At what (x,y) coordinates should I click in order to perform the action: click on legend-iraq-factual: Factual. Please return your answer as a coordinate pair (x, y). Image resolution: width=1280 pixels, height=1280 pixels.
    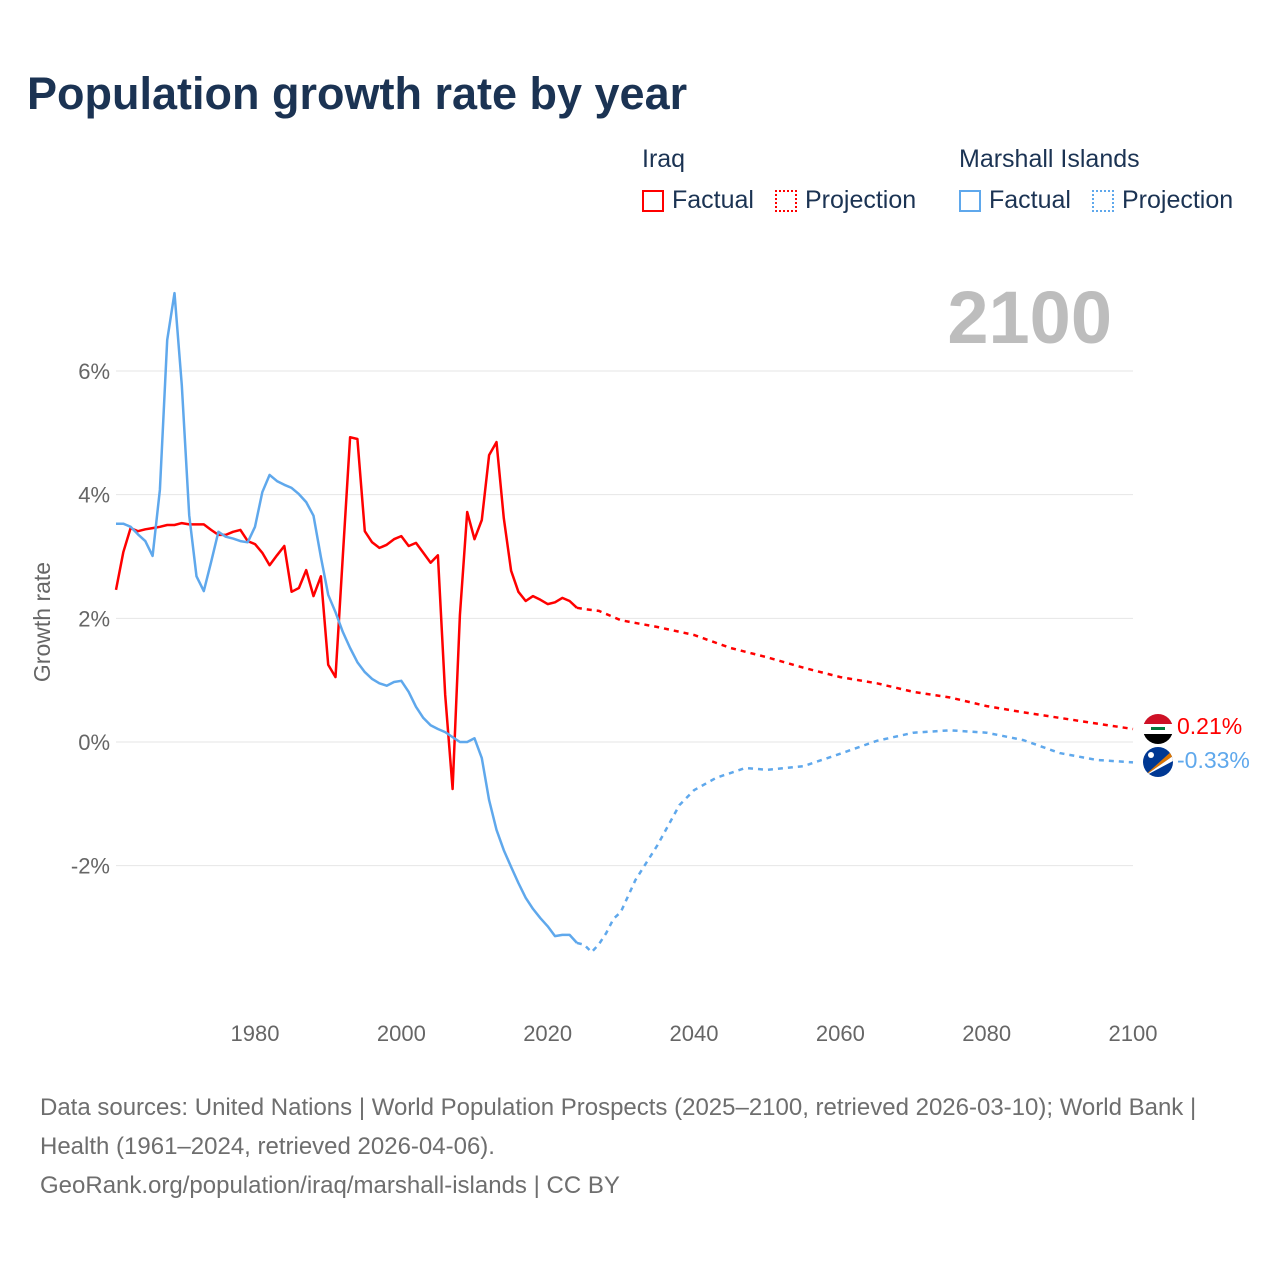
    Looking at the image, I should click on (698, 200).